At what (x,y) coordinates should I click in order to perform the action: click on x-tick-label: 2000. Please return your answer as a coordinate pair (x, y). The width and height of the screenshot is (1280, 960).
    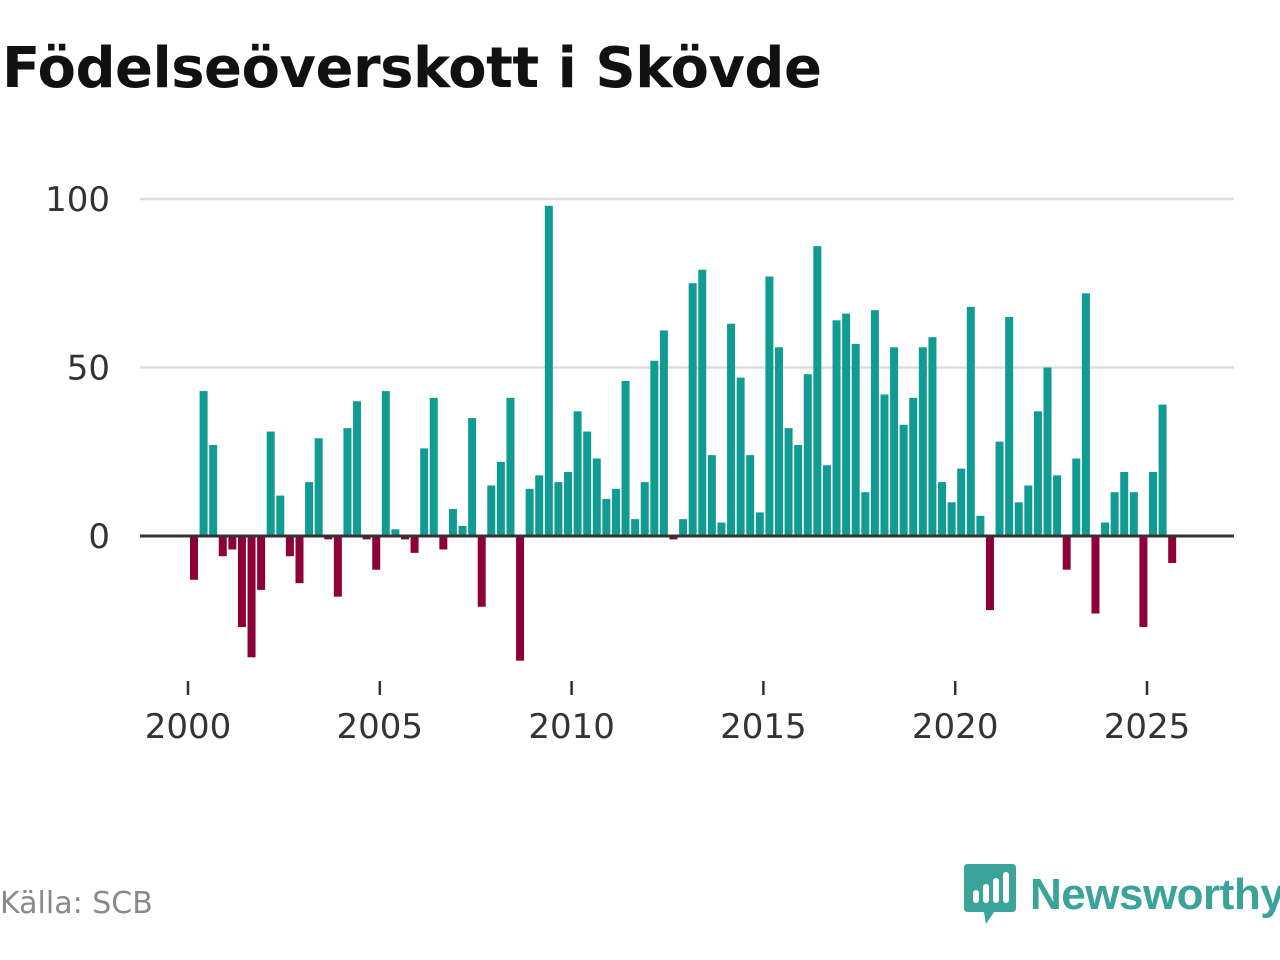
    Looking at the image, I should click on (188, 727).